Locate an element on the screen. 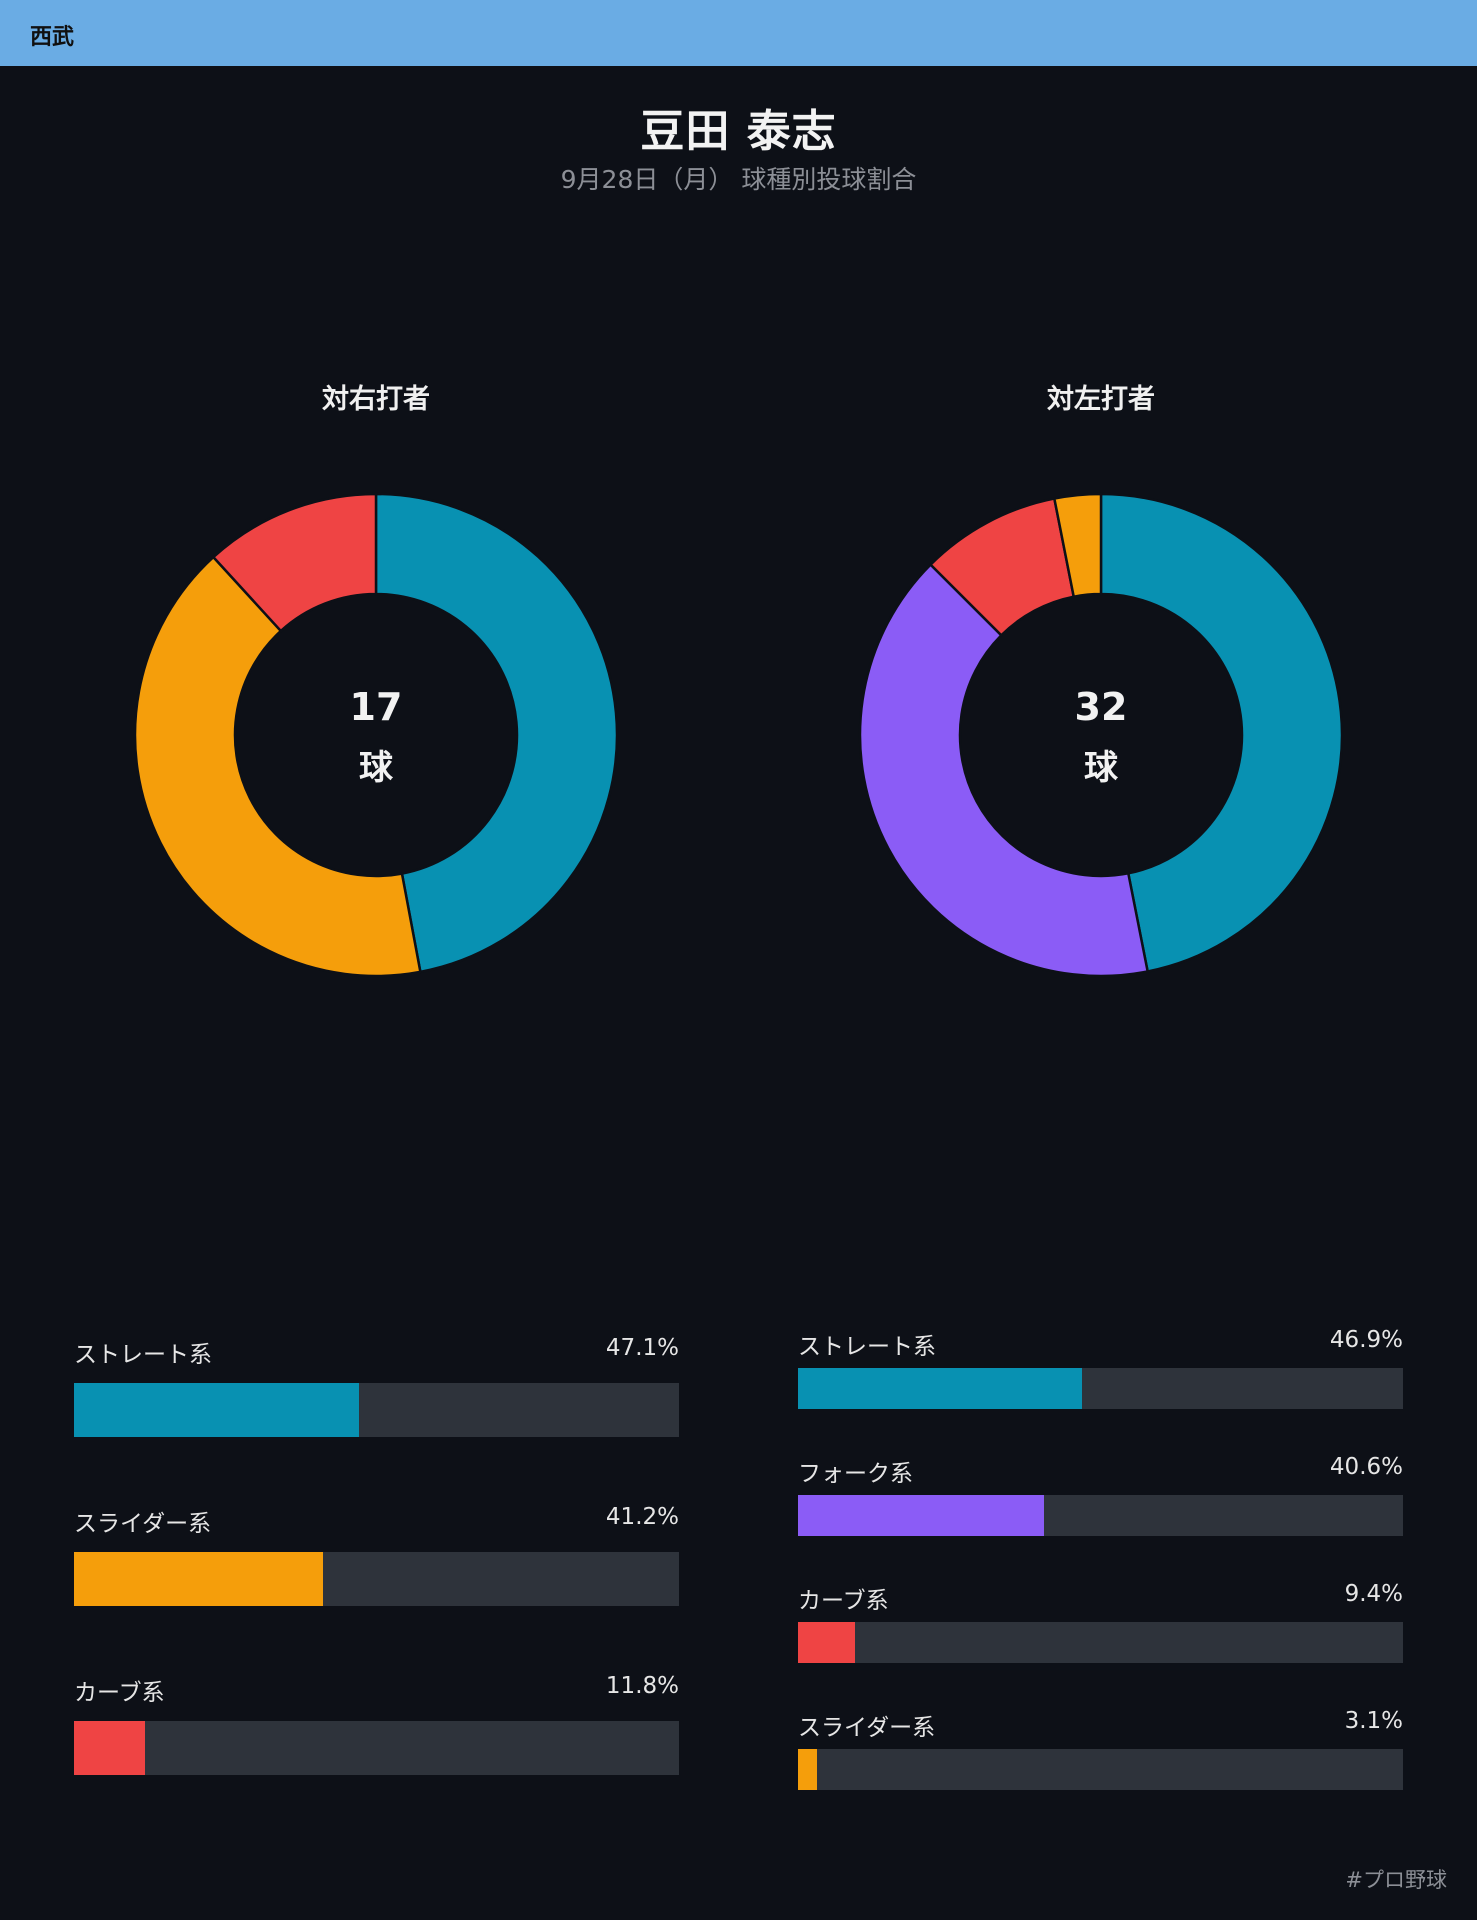 This screenshot has width=1477, height=1920. percentage-label: 47.1% is located at coordinates (642, 1348).